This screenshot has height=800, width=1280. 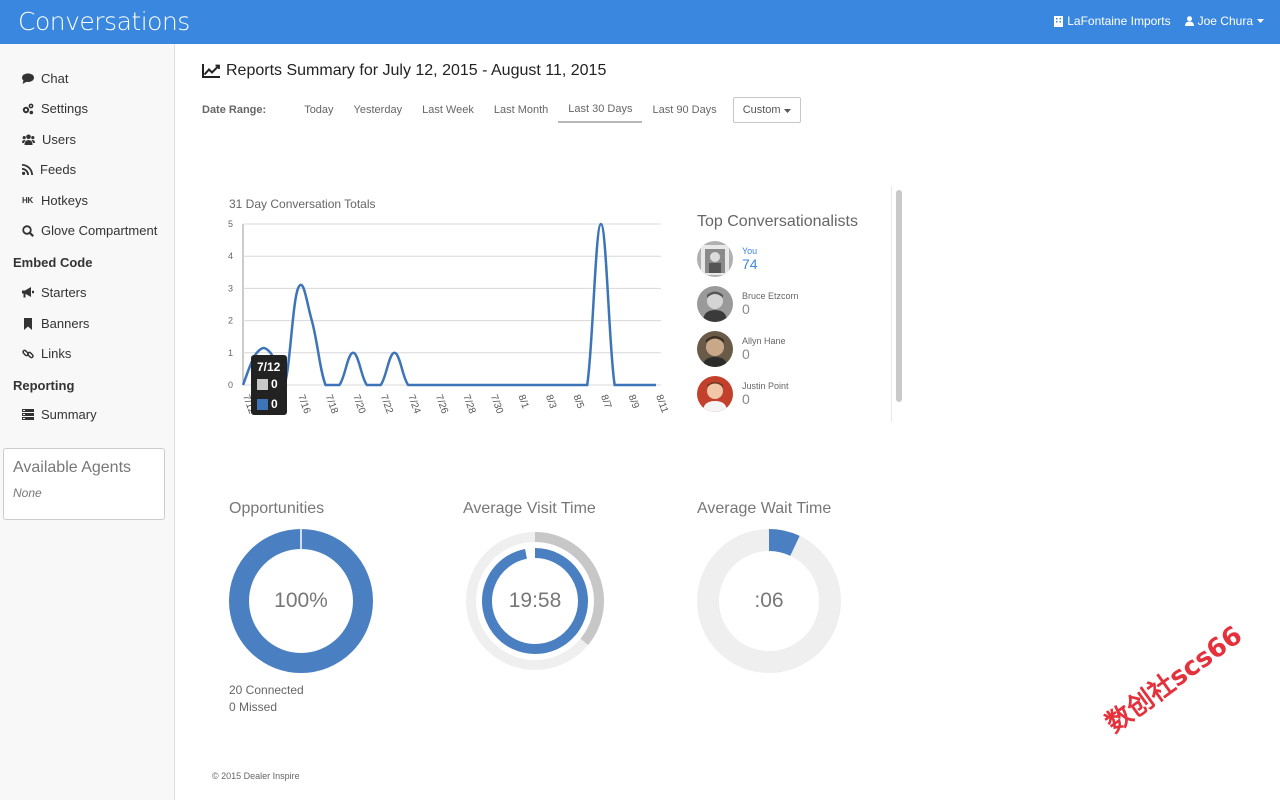 I want to click on sidebar-item-users: Users, so click(x=49, y=139).